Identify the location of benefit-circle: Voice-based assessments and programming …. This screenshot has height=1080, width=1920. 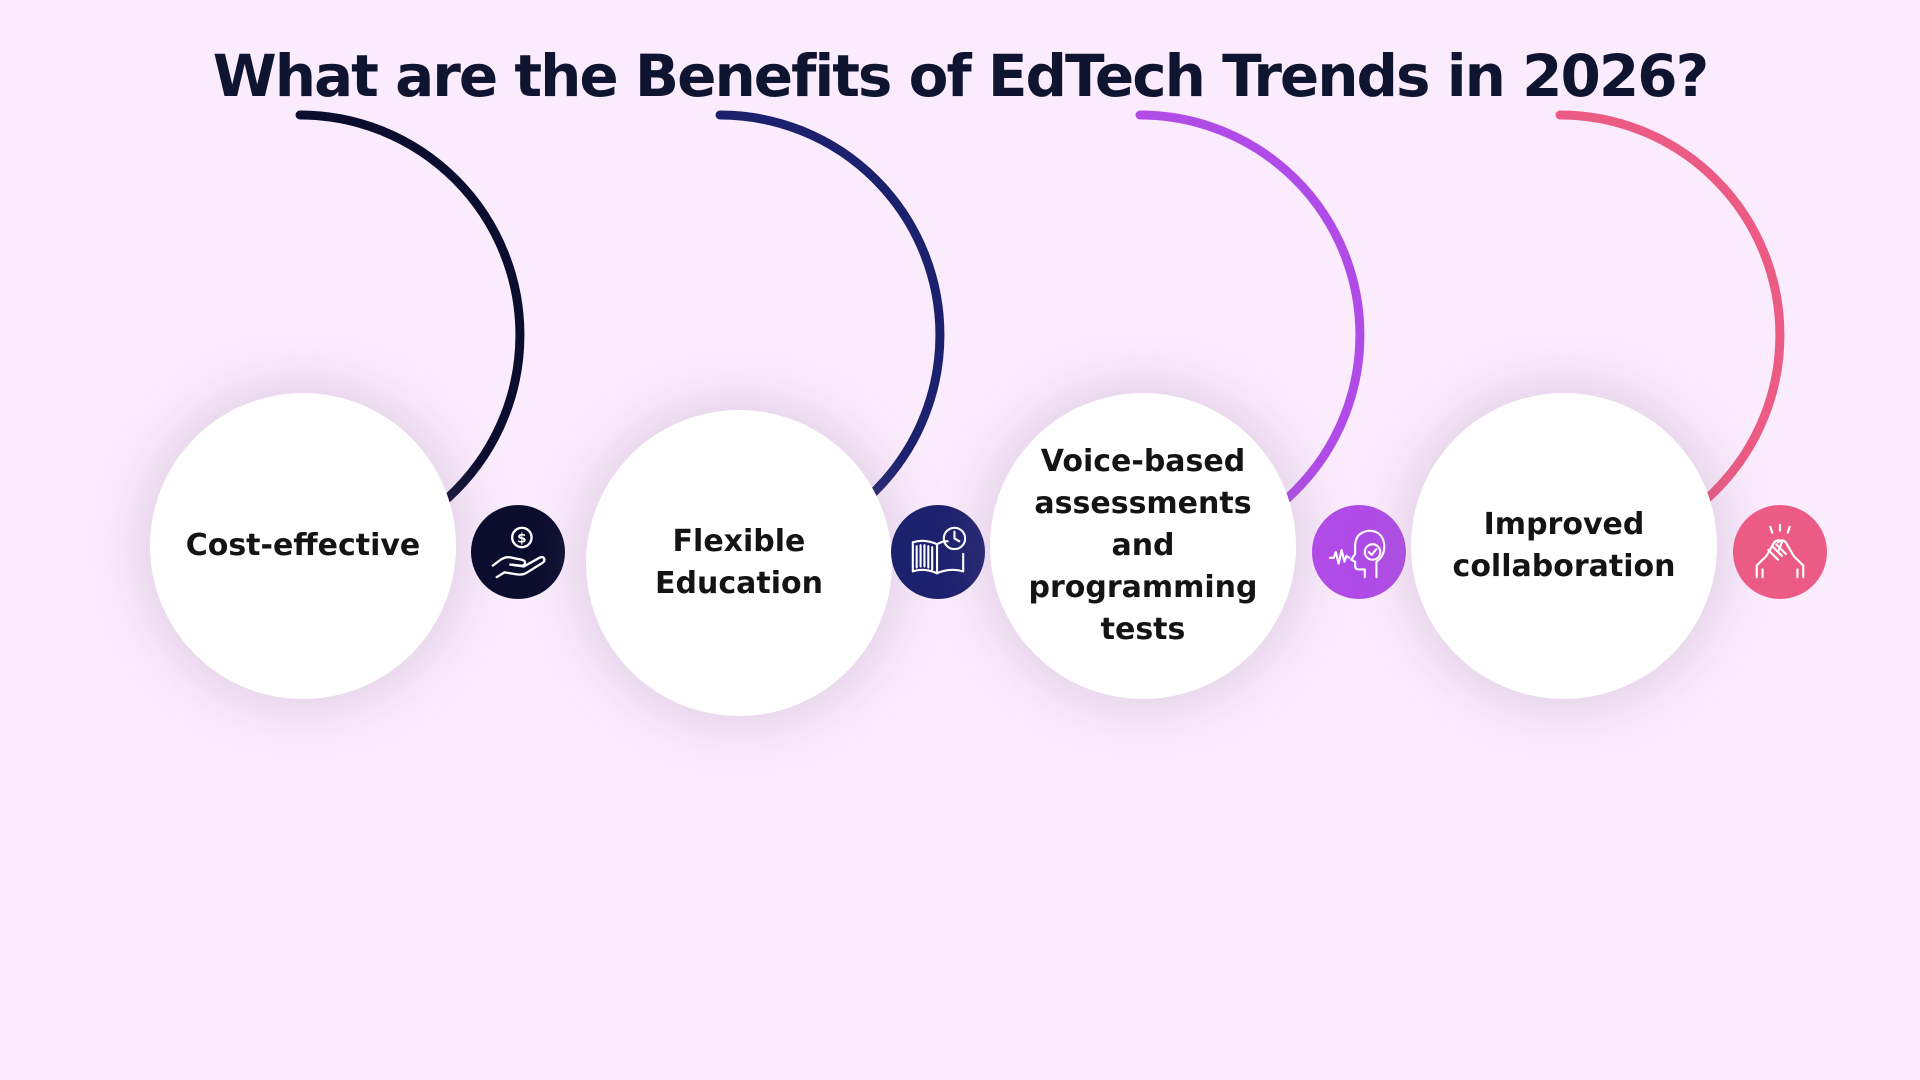
(1143, 546).